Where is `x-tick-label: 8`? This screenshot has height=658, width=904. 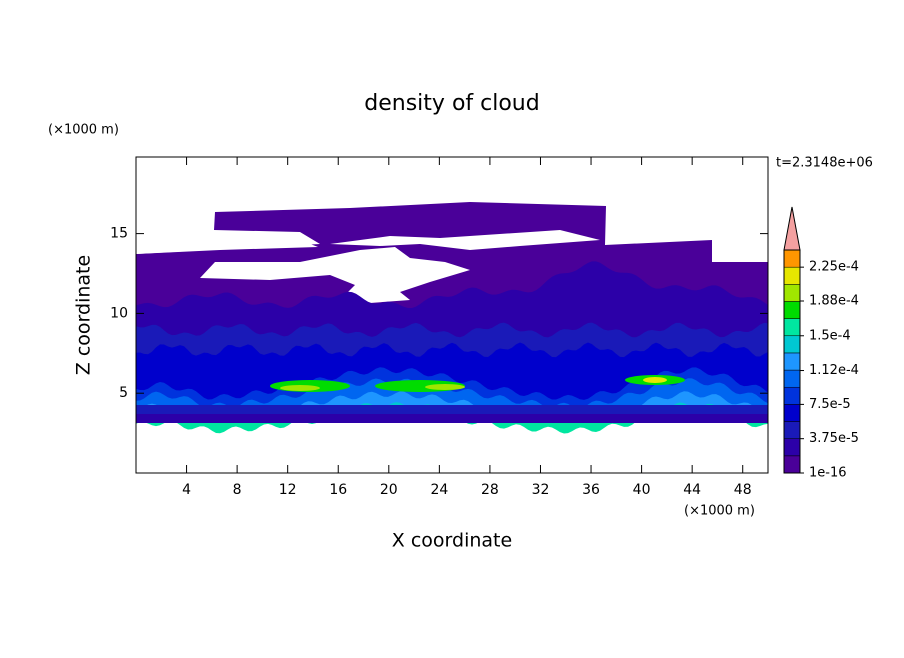 x-tick-label: 8 is located at coordinates (237, 490).